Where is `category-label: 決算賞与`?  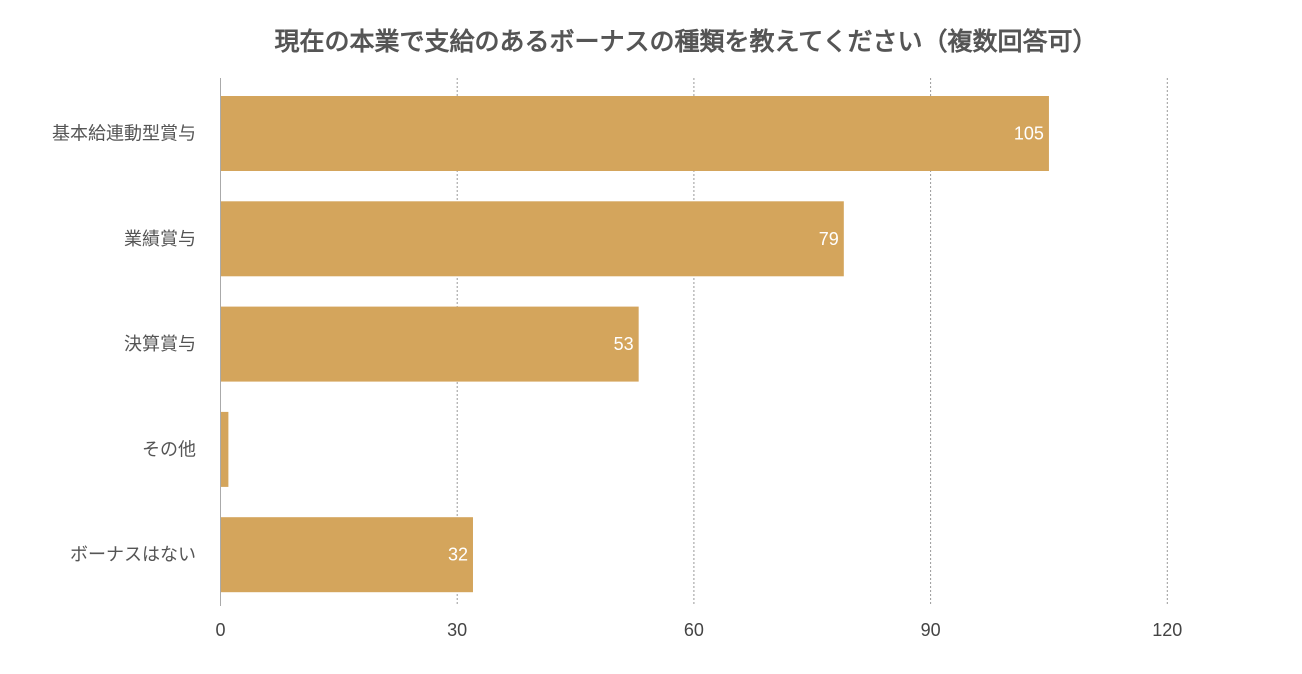
category-label: 決算賞与 is located at coordinates (160, 344).